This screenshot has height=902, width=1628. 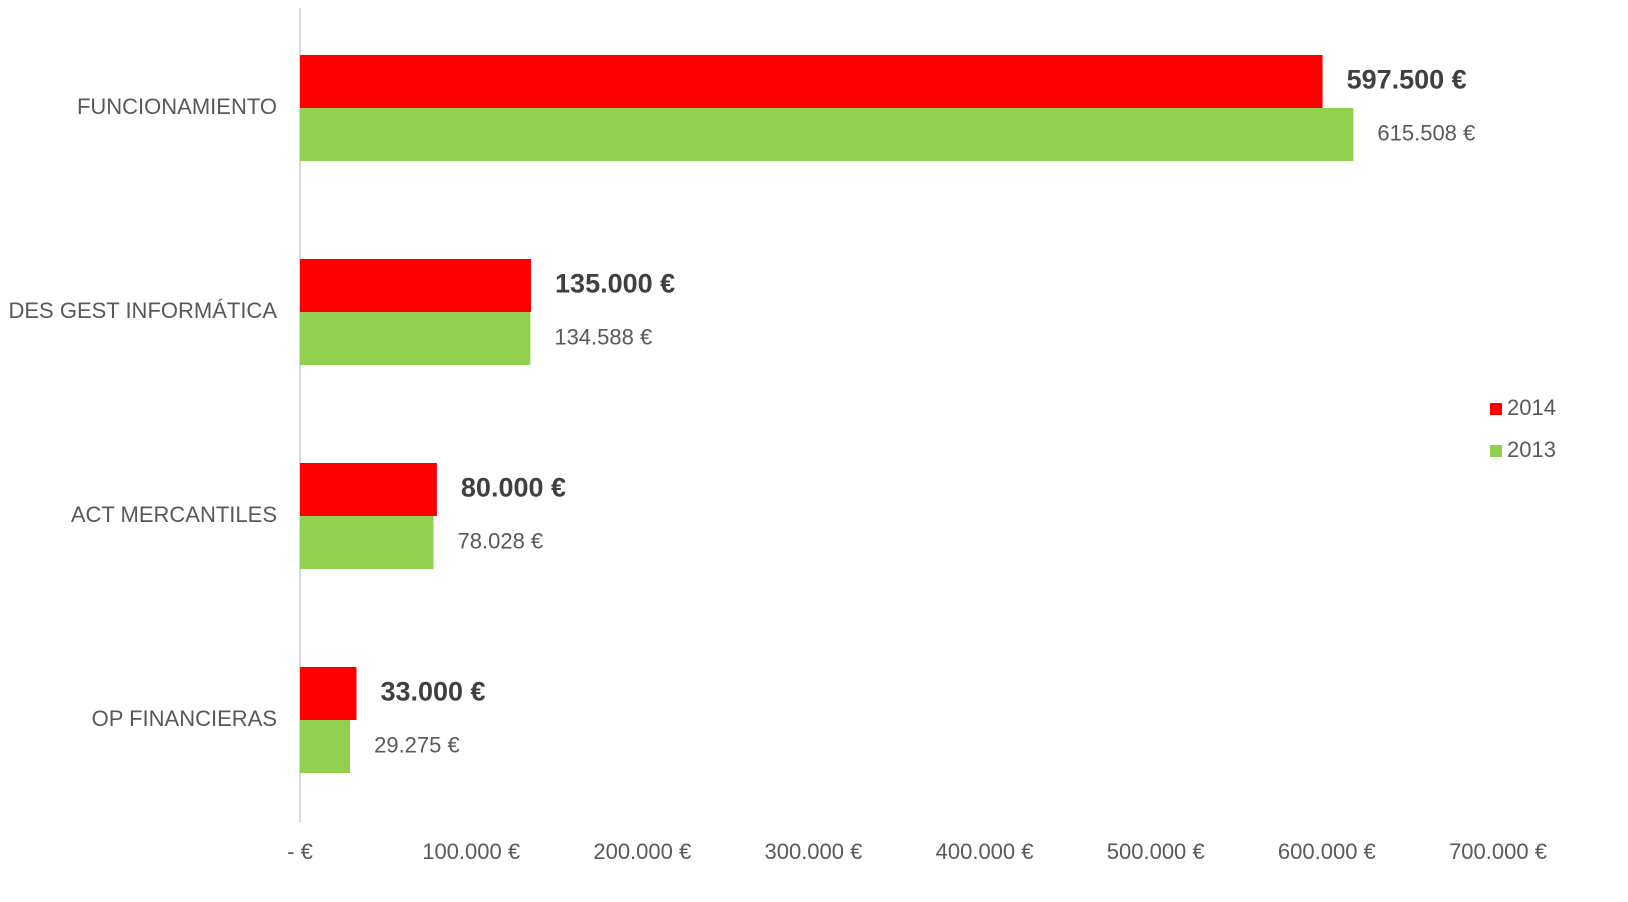 I want to click on y-tick-label: OP FINANCIERAS, so click(x=184, y=718).